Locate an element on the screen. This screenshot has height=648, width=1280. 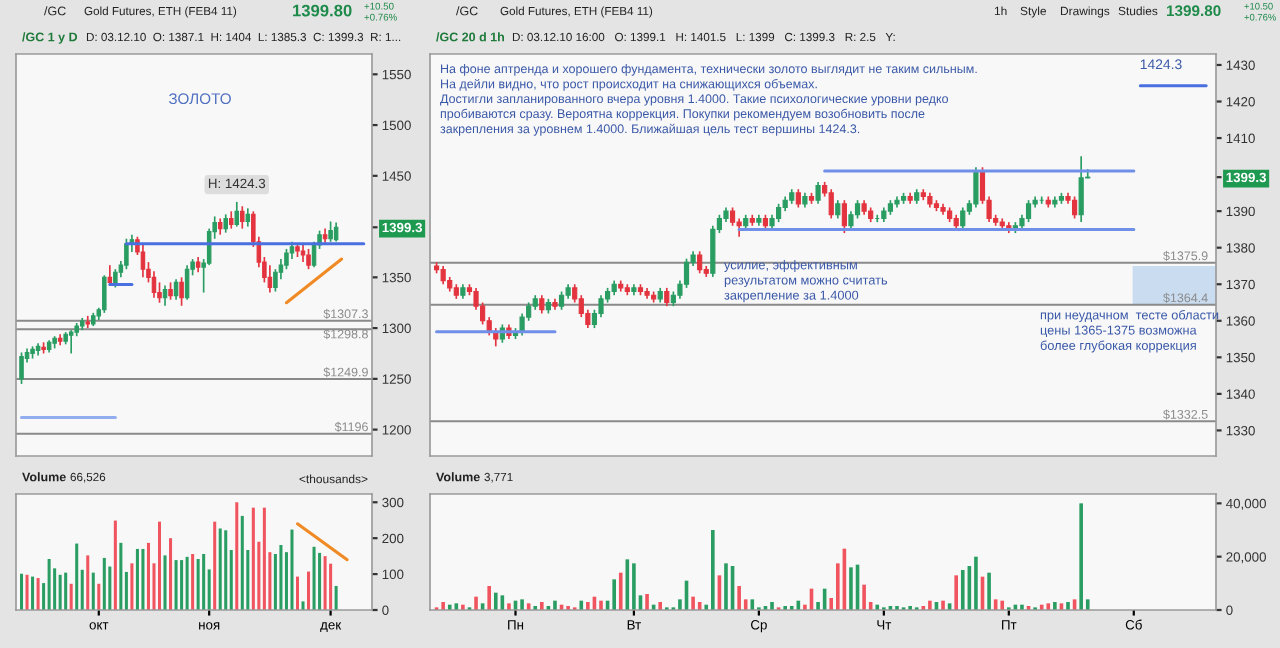
text: 1399.80 is located at coordinates (322, 10).